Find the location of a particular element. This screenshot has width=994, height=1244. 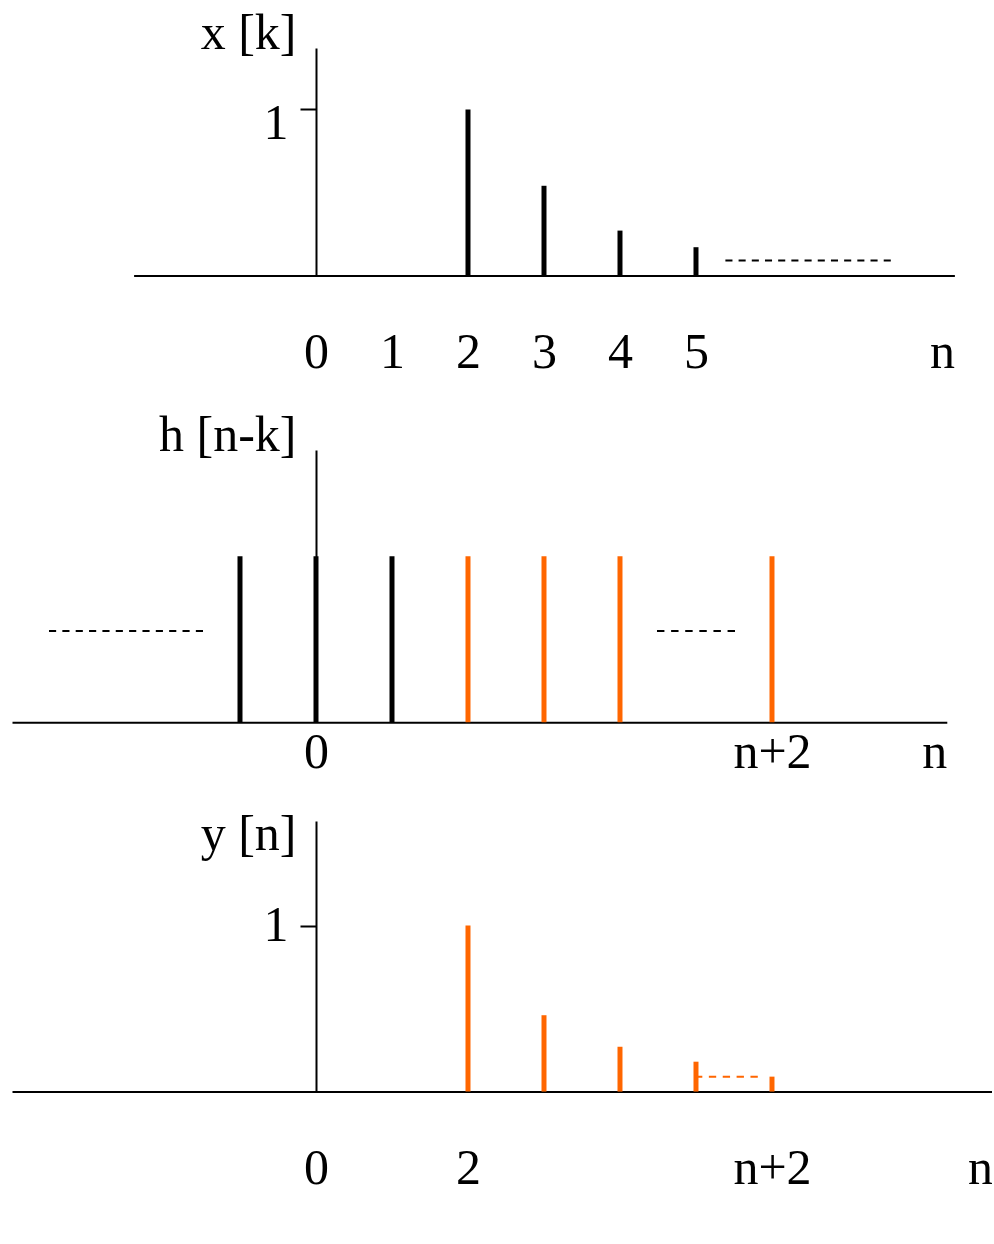

x-tick-label: 4 is located at coordinates (620, 350).